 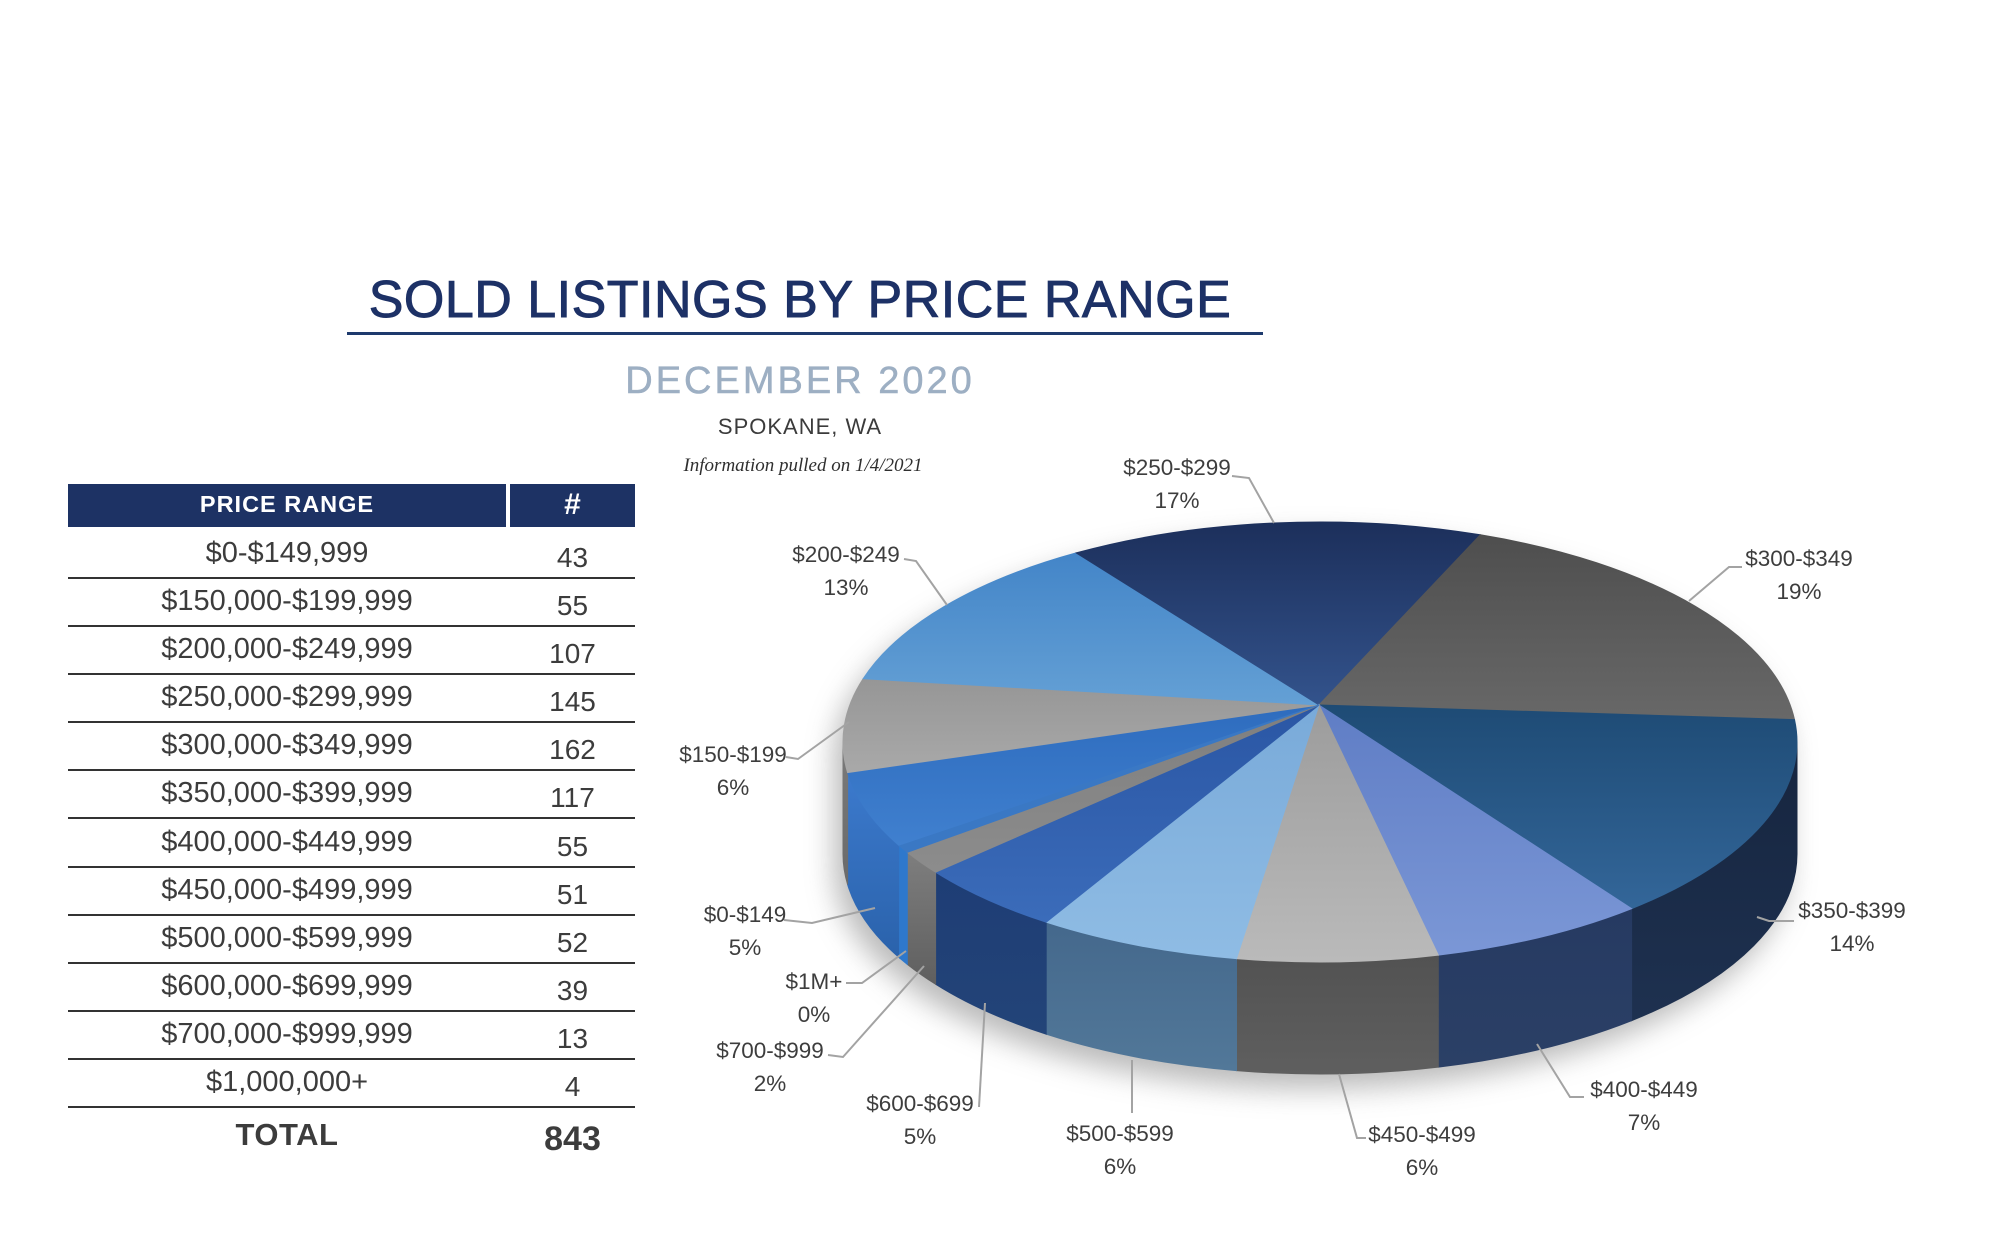 What do you see at coordinates (1799, 558) in the screenshot?
I see `svg-text: $300-$349` at bounding box center [1799, 558].